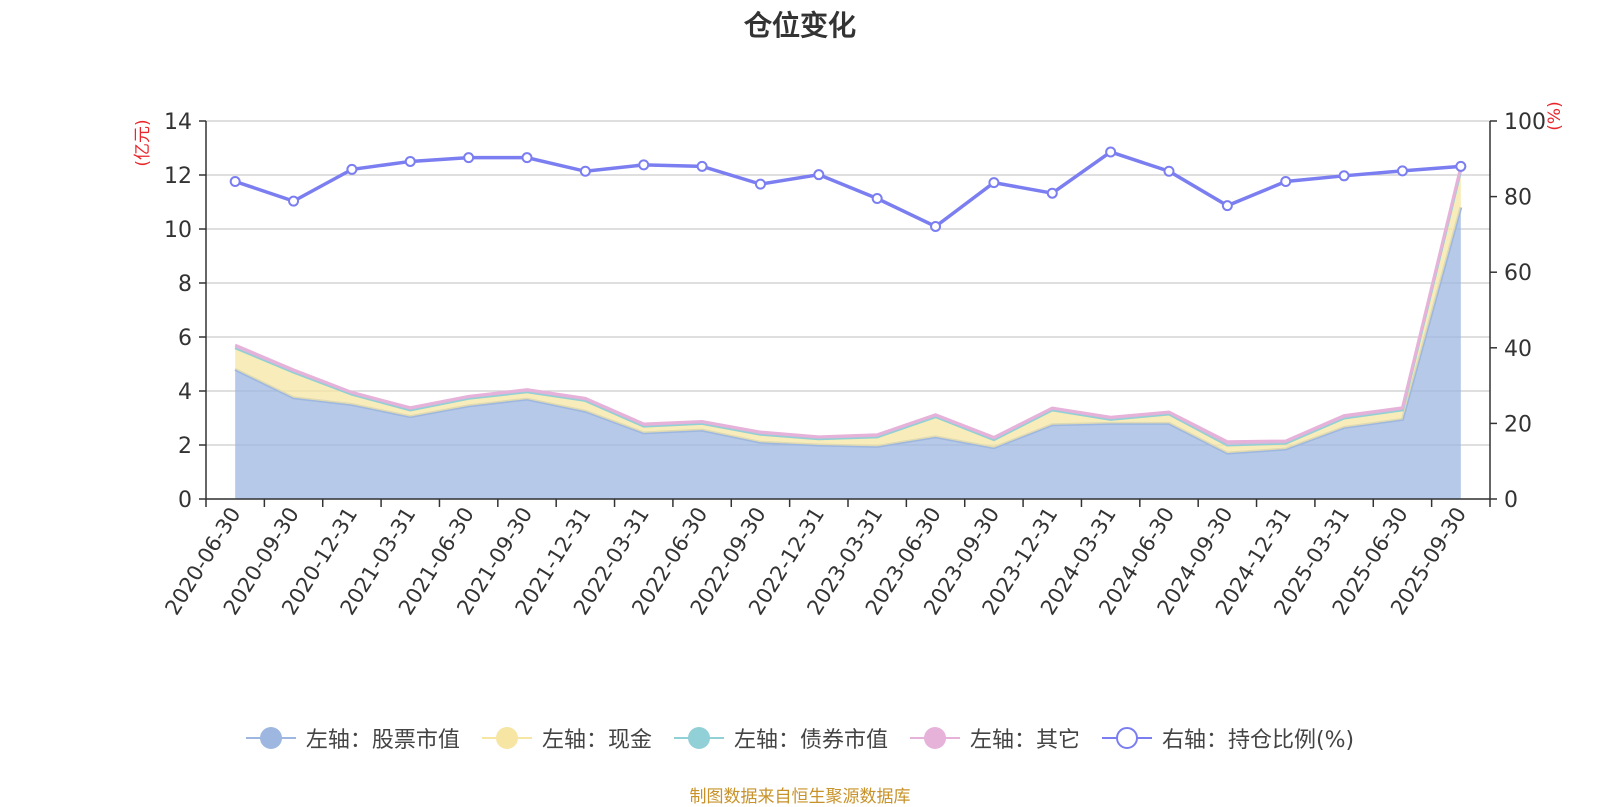  What do you see at coordinates (1518, 424) in the screenshot?
I see `right-tick-label: 20` at bounding box center [1518, 424].